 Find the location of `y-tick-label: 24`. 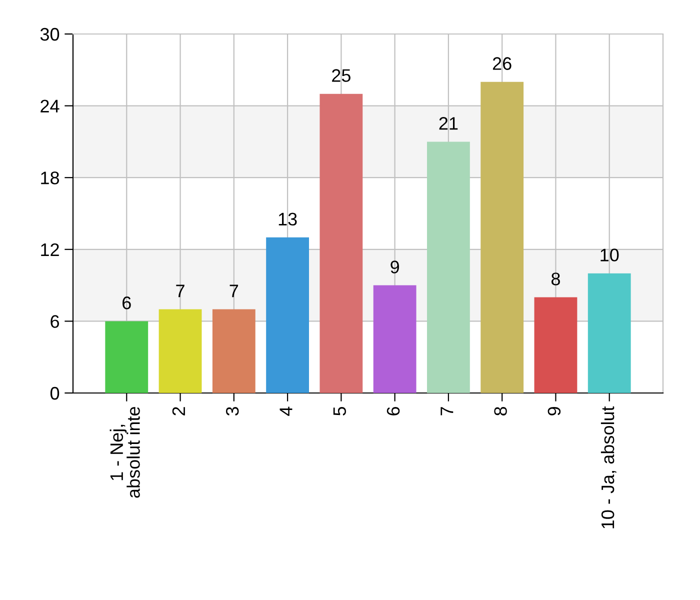

y-tick-label: 24 is located at coordinates (50, 106).